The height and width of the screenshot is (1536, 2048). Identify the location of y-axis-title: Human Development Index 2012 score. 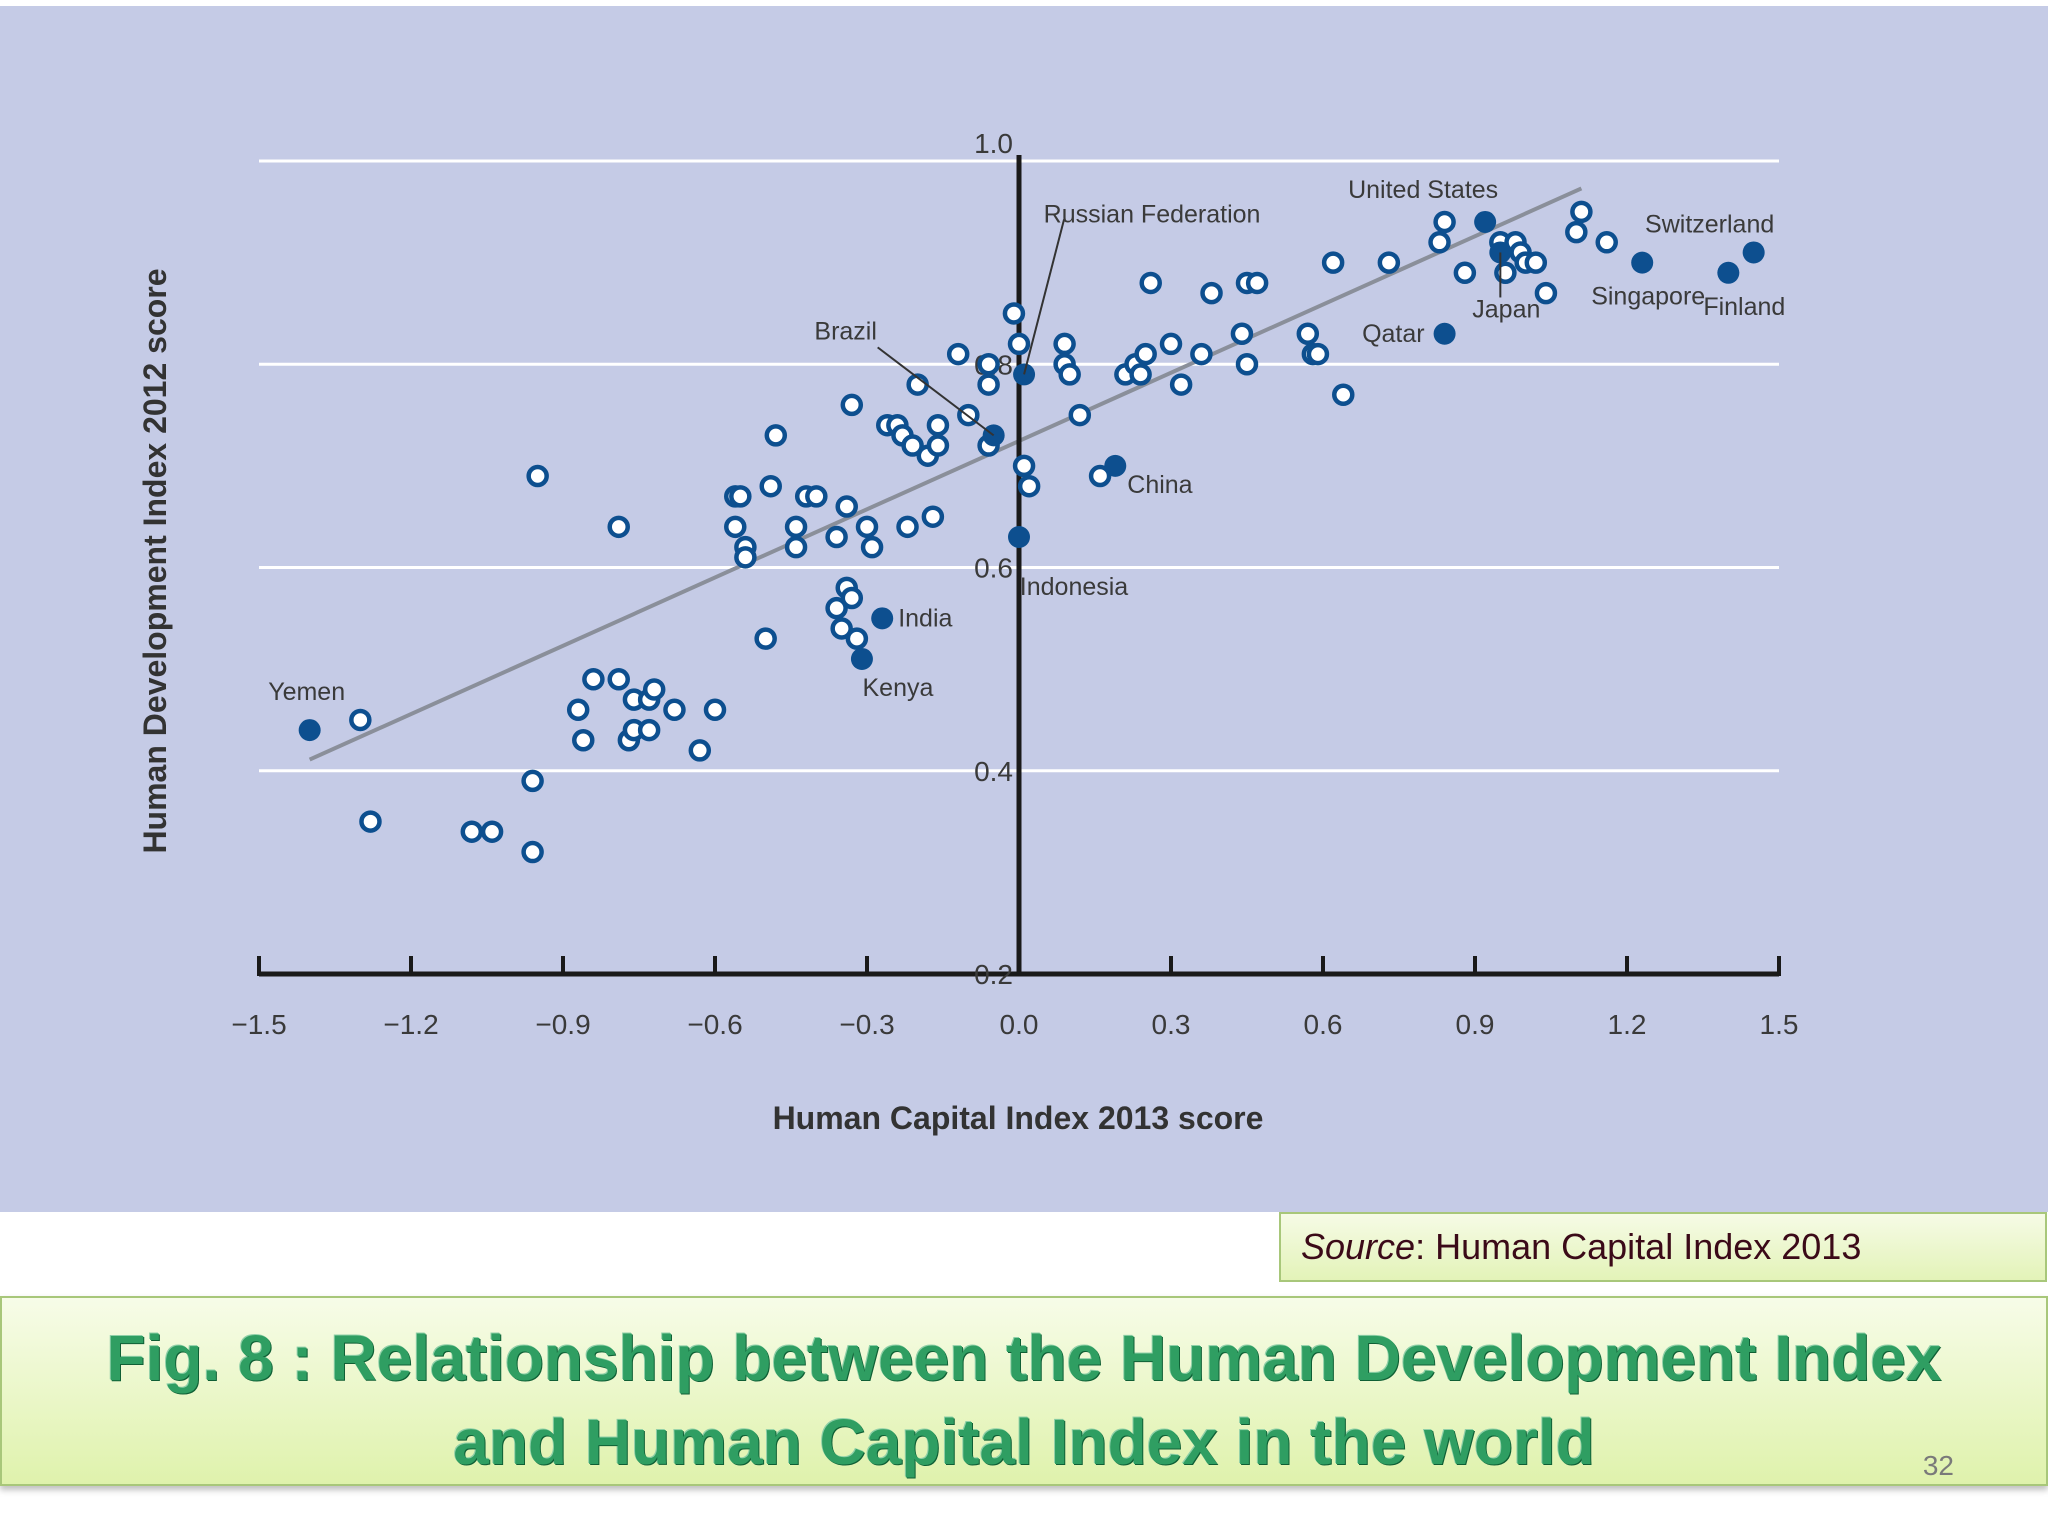
(155, 560).